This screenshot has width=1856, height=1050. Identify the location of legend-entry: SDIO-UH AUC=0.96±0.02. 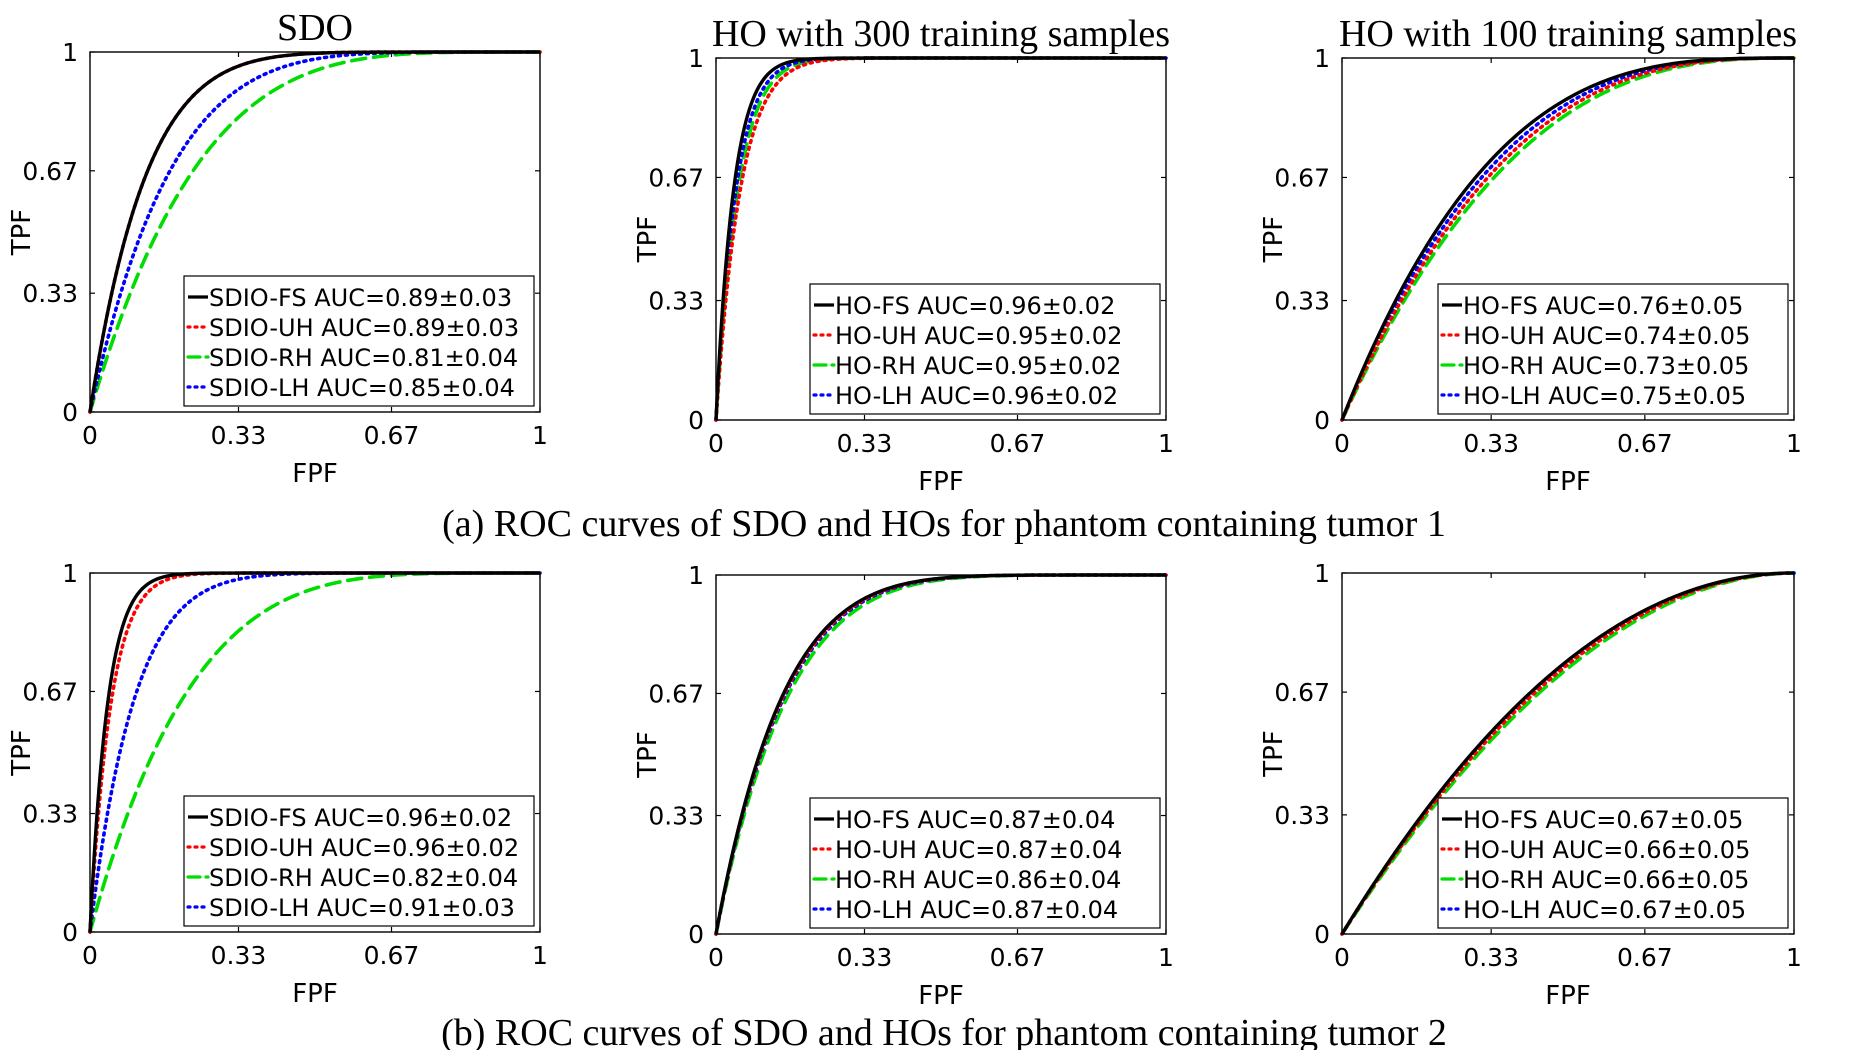
(364, 848).